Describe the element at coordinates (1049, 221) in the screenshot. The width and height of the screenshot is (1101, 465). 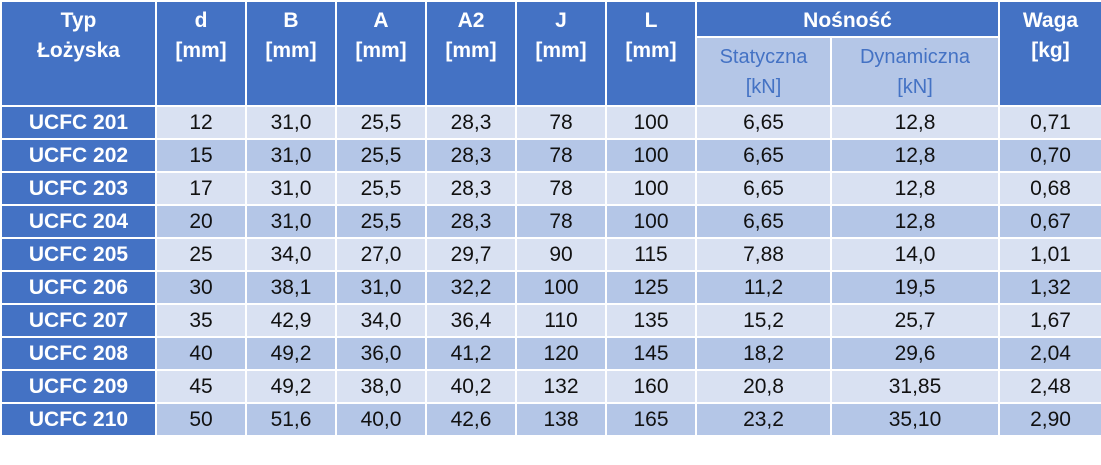
I see `table-cell: 0,67` at that location.